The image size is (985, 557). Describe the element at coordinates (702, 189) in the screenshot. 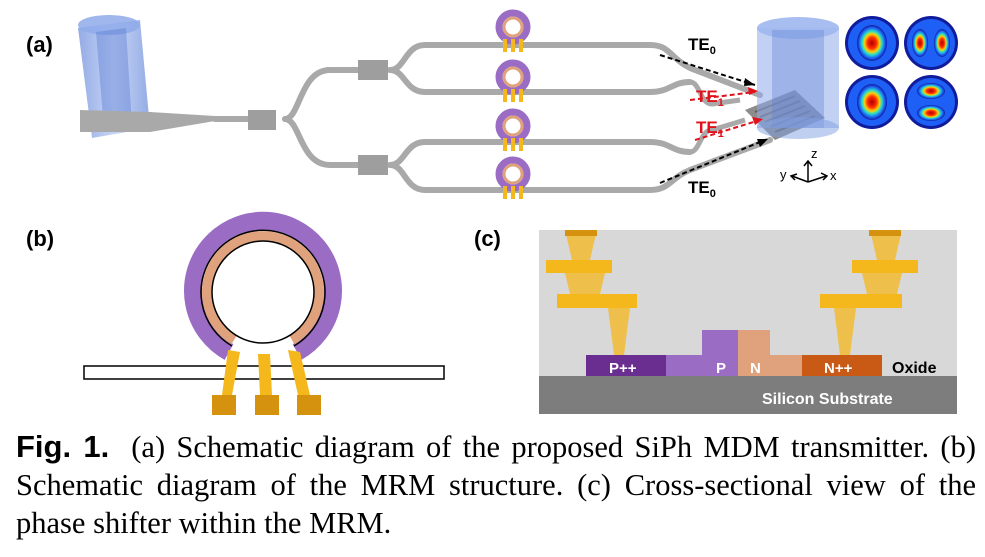

I see `te0-label-bottom: TE0` at that location.